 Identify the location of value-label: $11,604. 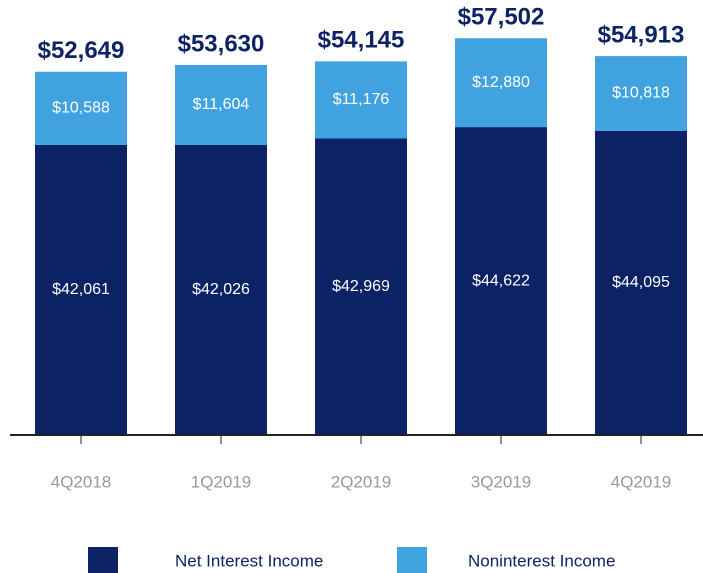
(221, 104).